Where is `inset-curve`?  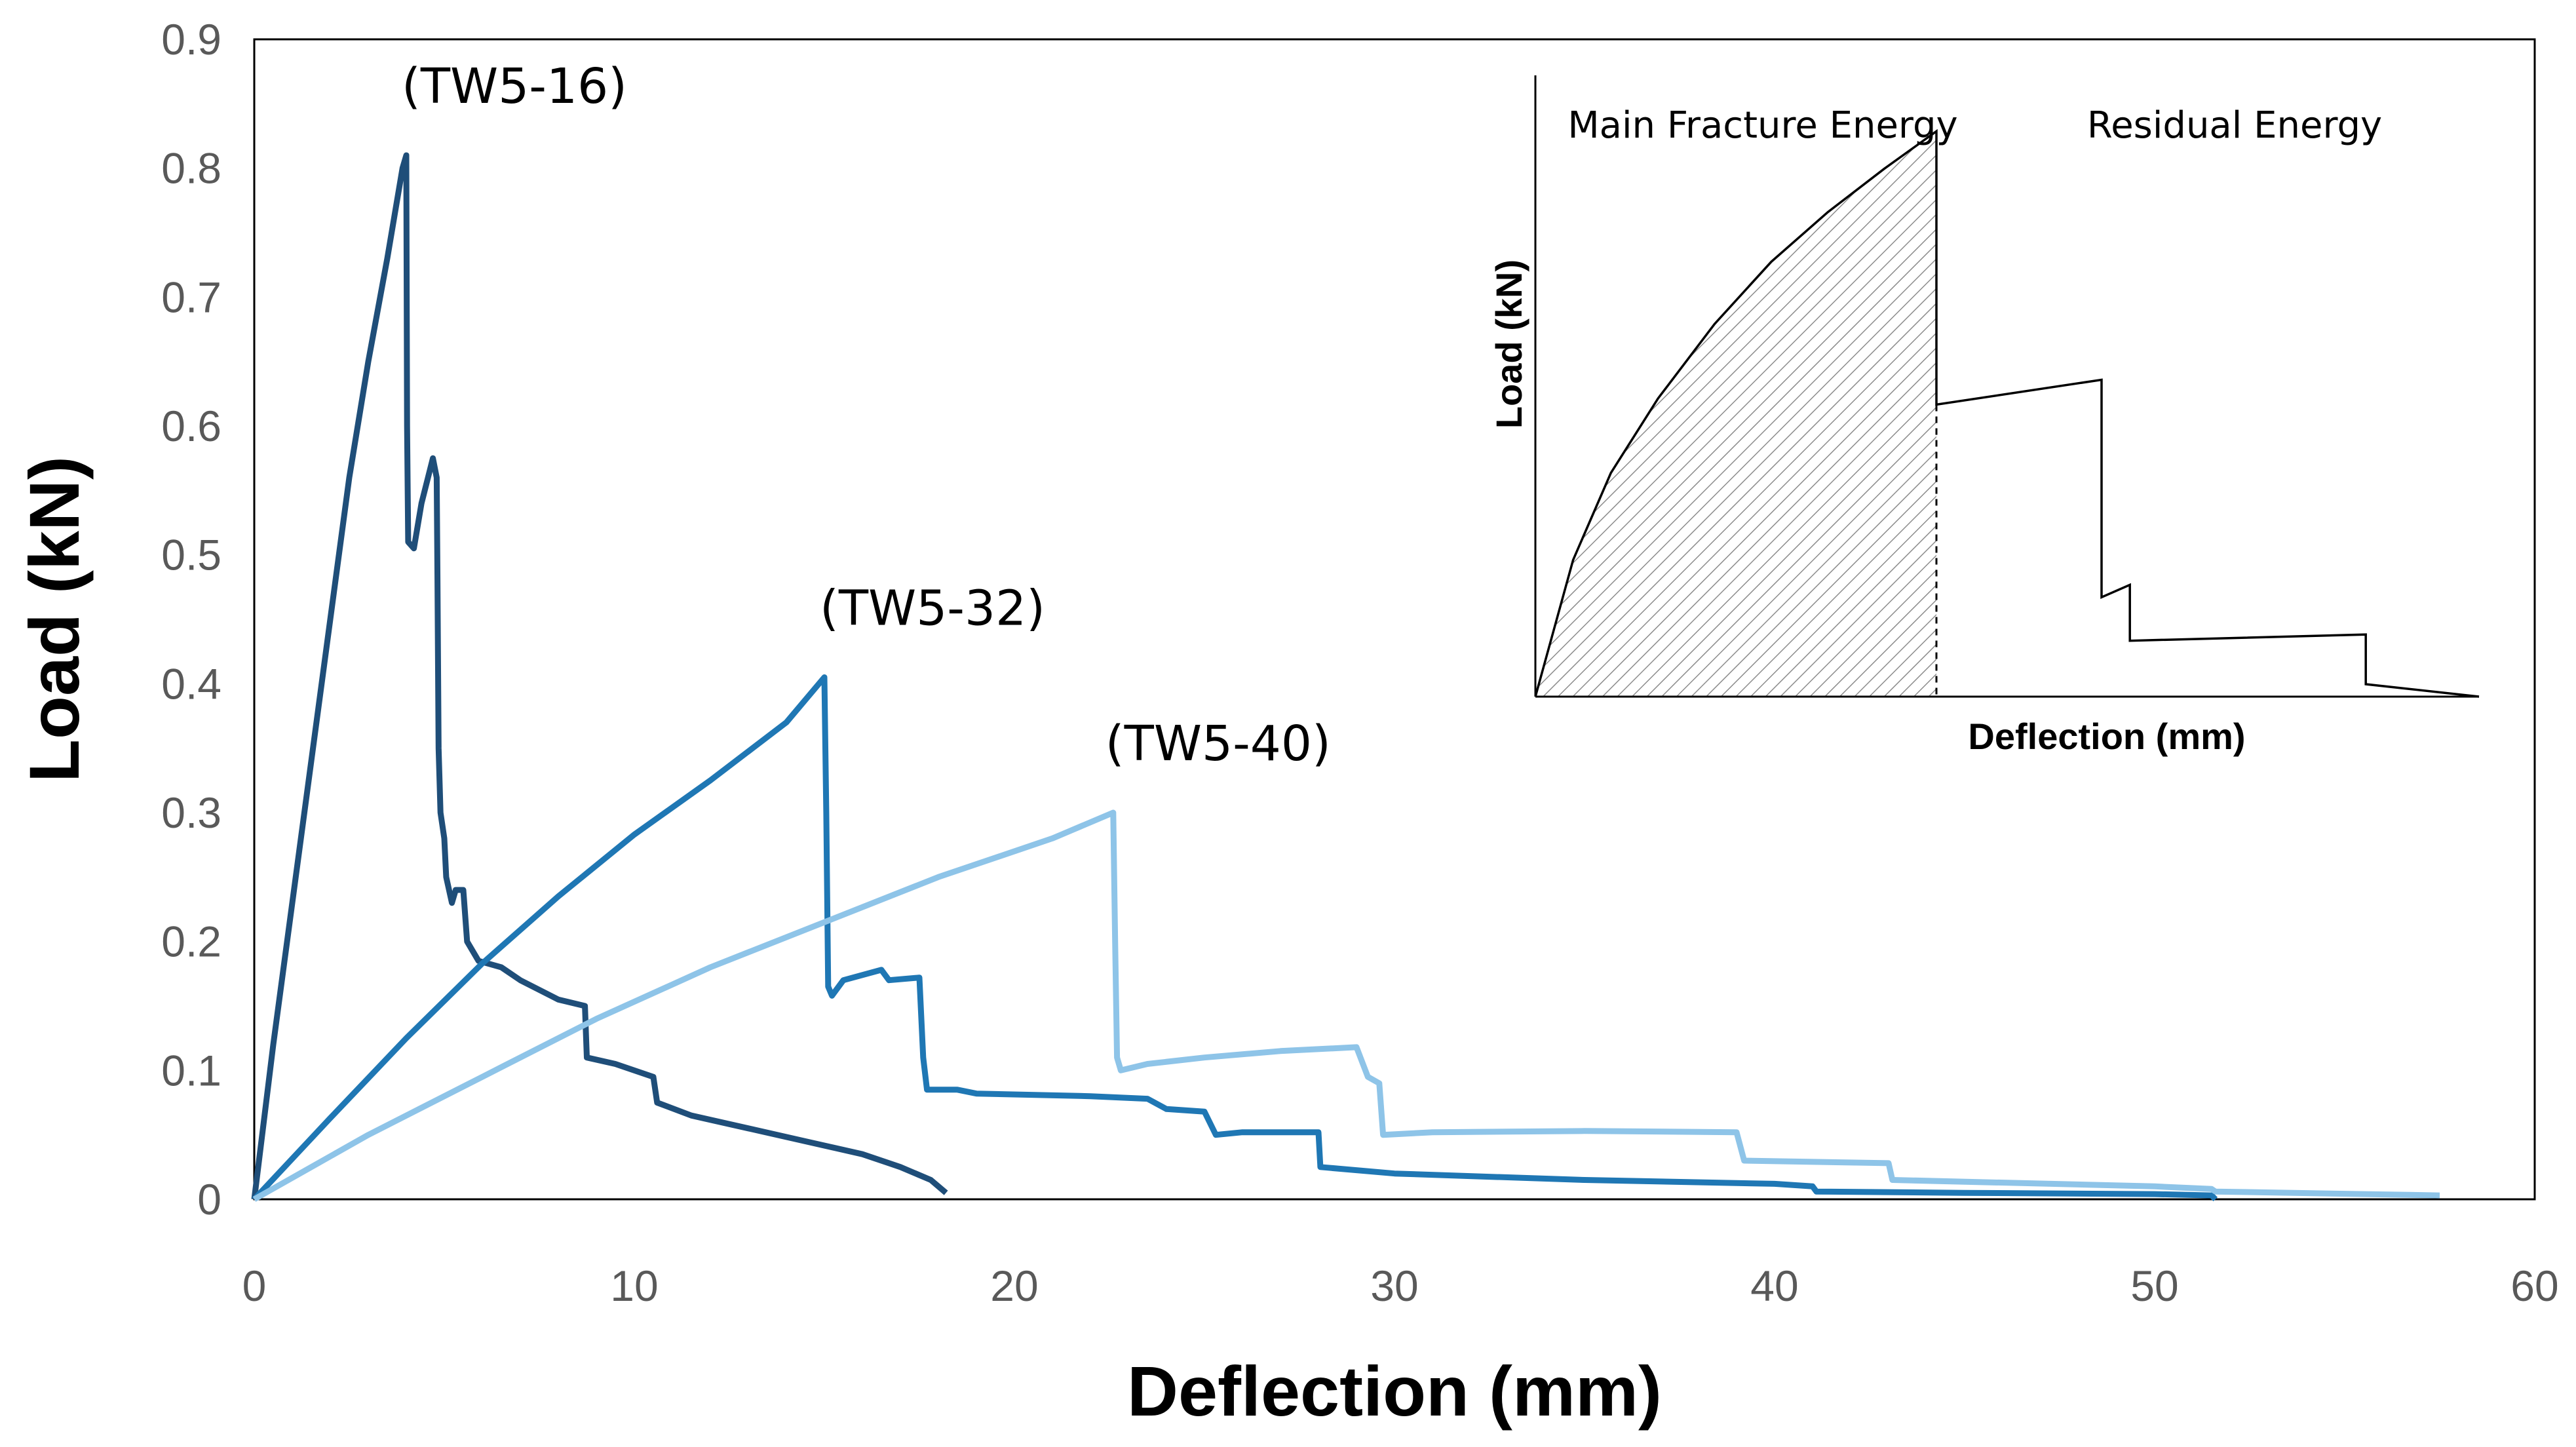 inset-curve is located at coordinates (2007, 413).